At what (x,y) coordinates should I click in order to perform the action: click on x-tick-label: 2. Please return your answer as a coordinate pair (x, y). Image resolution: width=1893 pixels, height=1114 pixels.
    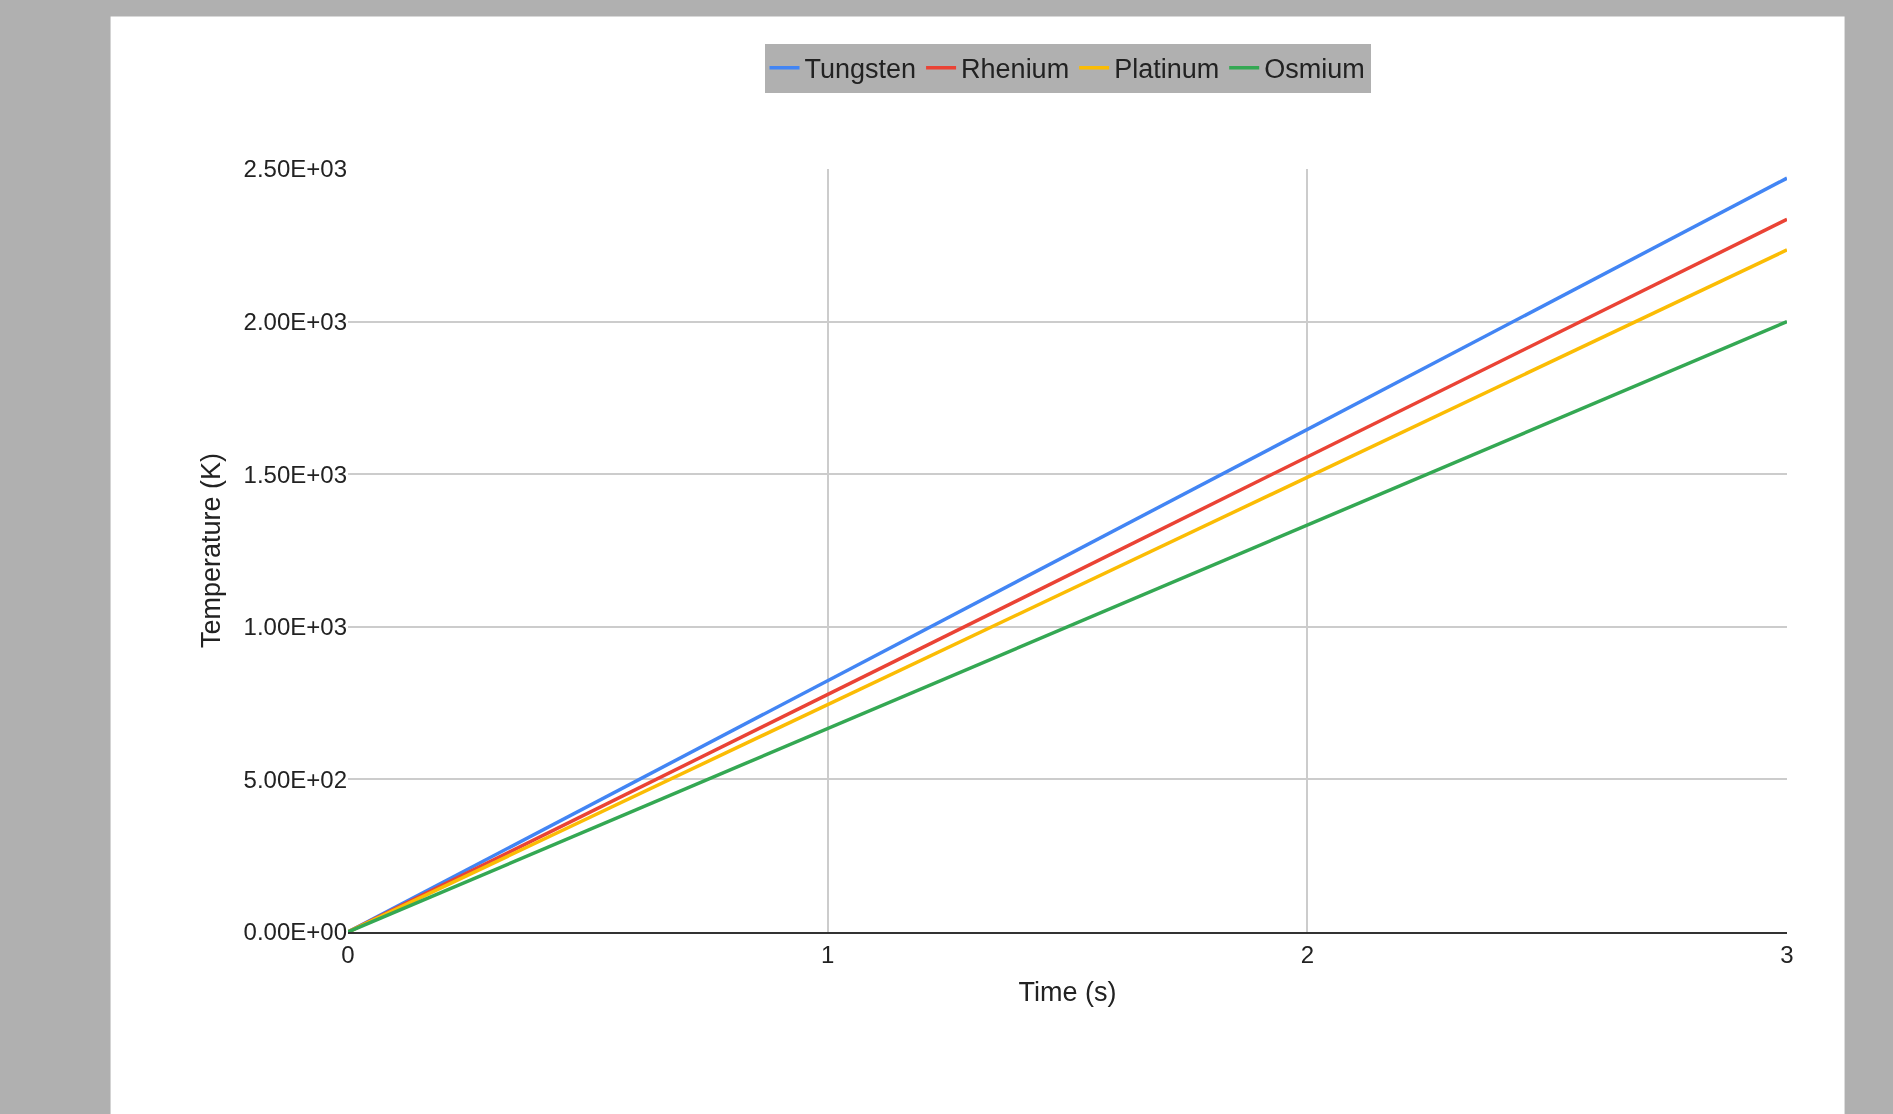
    Looking at the image, I should click on (1307, 954).